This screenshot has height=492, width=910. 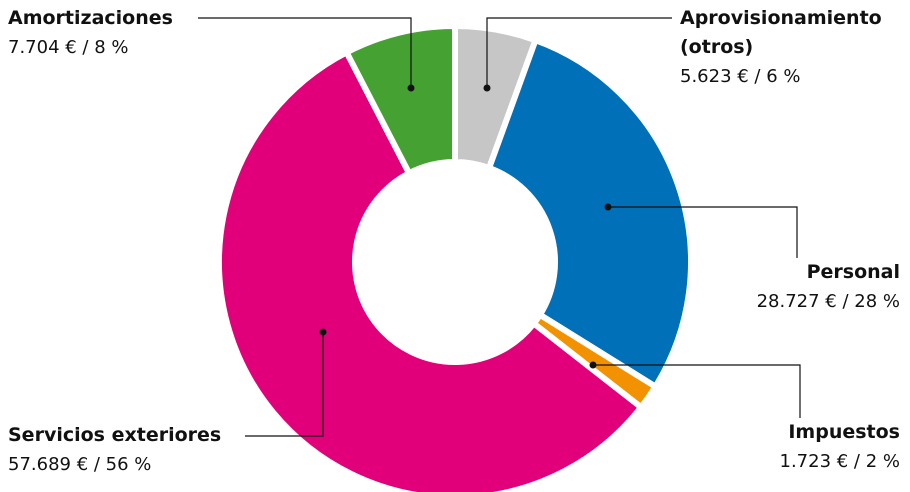 I want to click on category-name: Amortizaciones, so click(x=90, y=18).